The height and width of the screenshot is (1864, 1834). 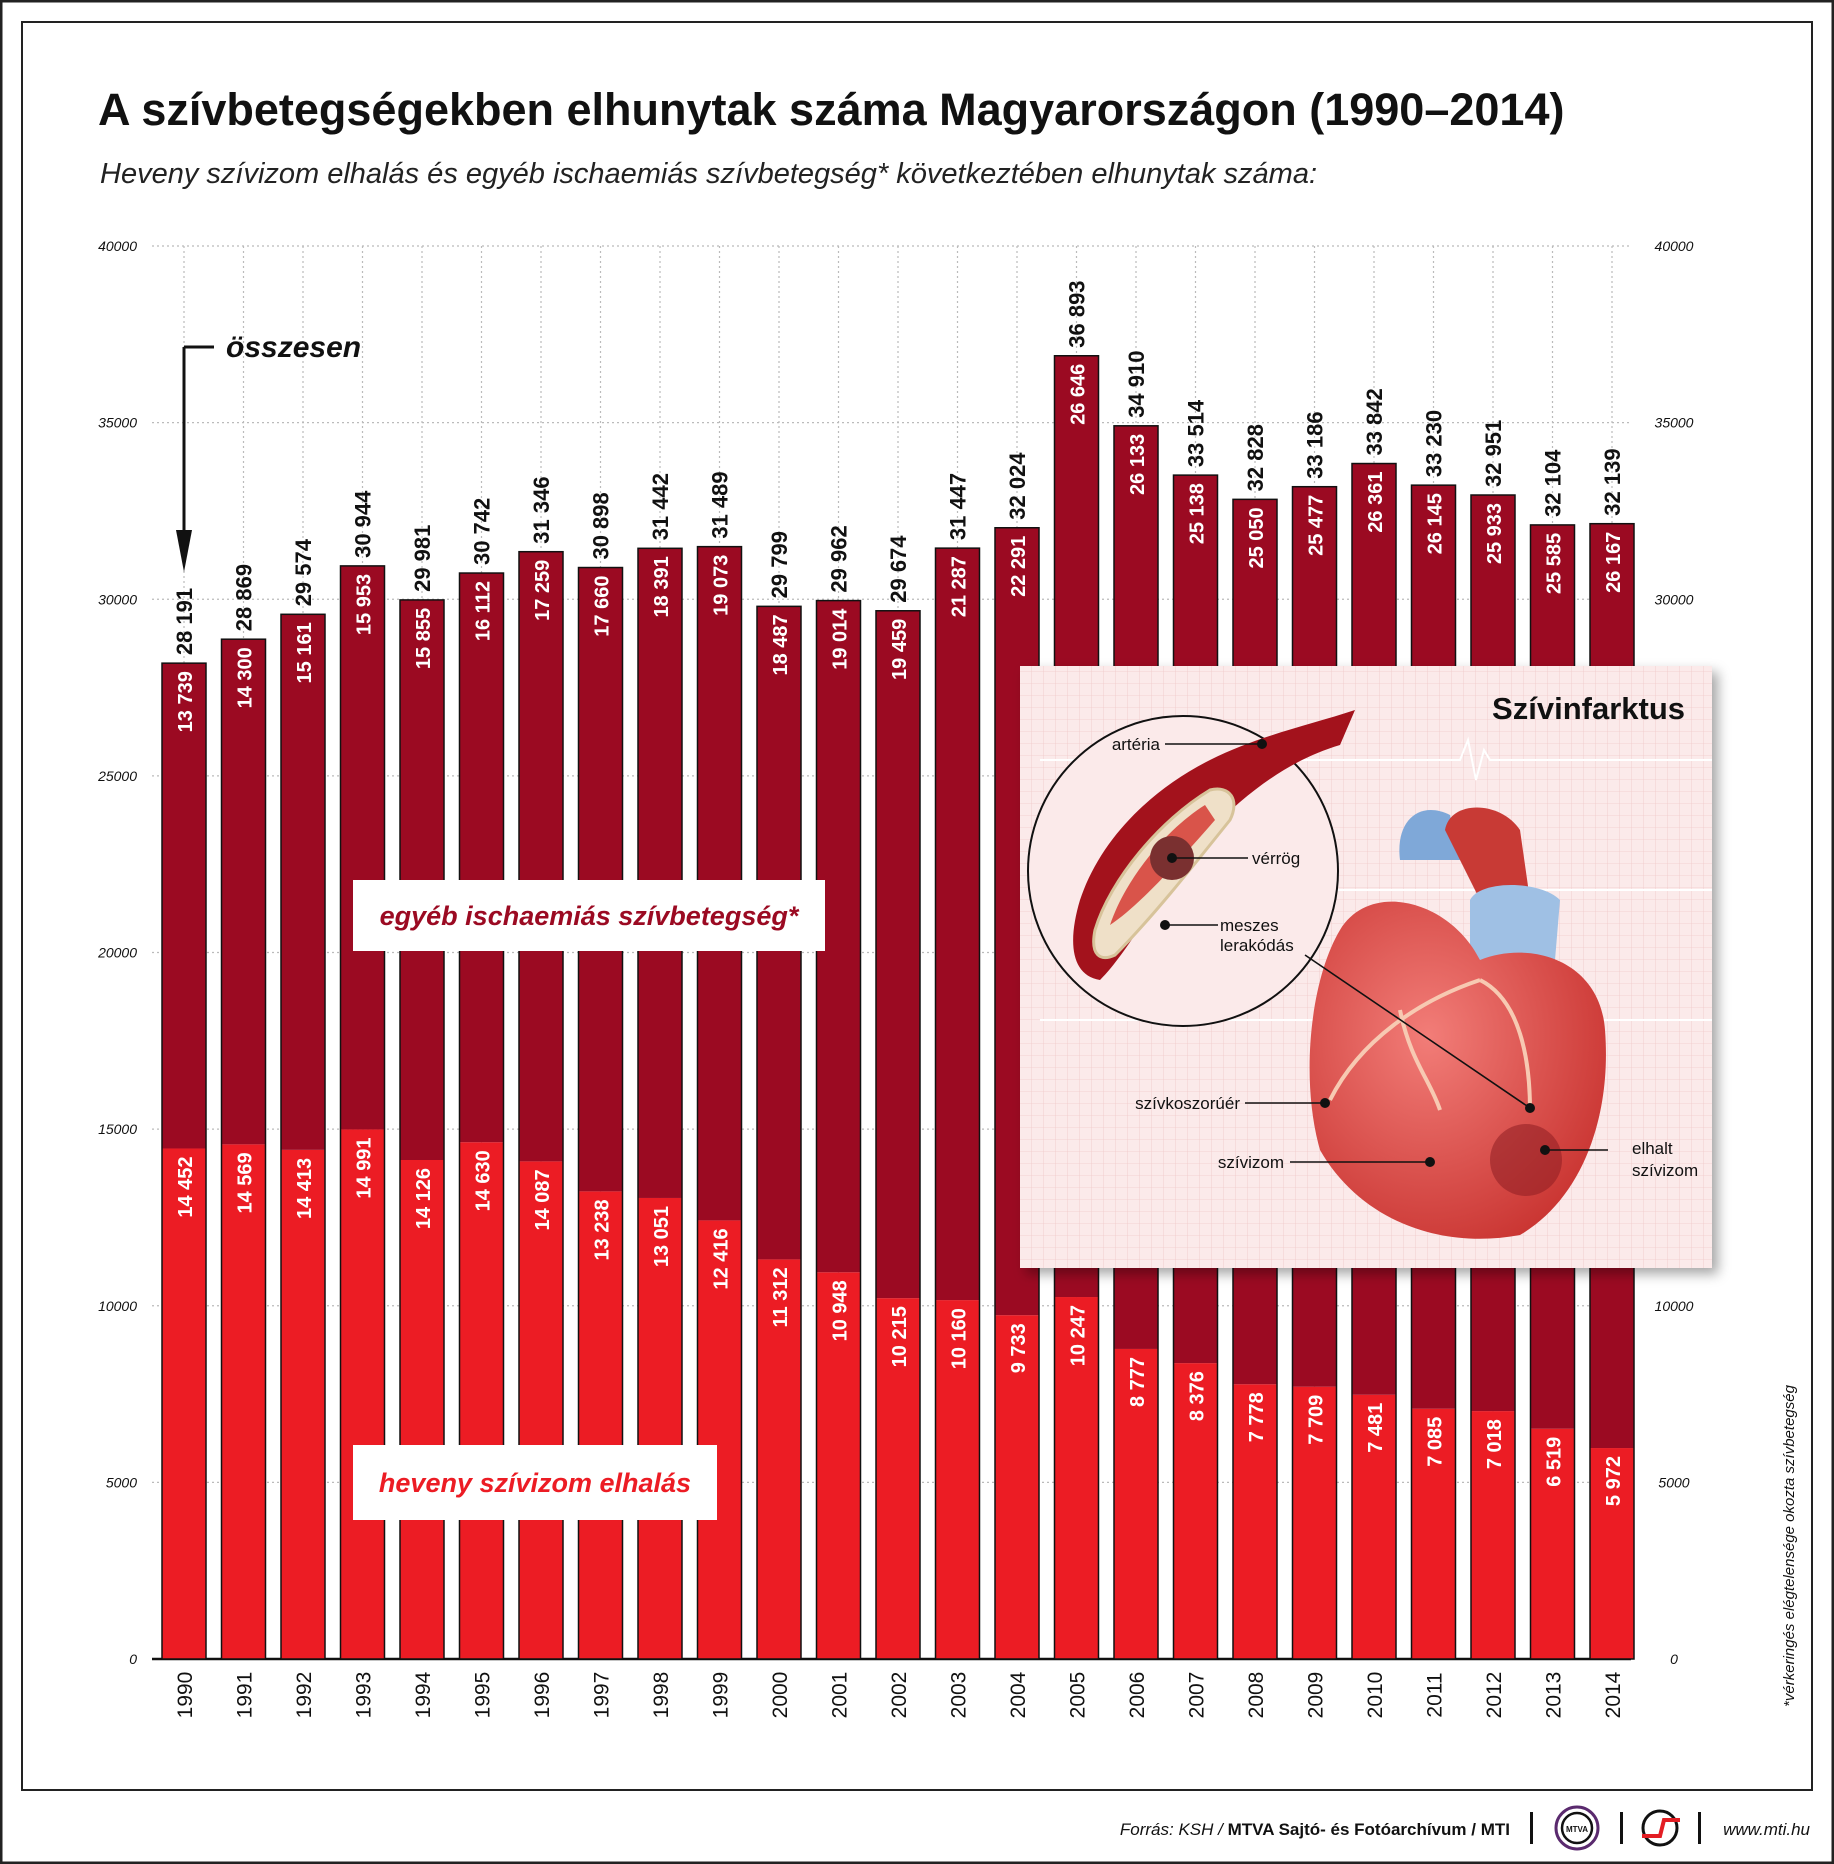 I want to click on data-label-other: 25 138, so click(x=1198, y=513).